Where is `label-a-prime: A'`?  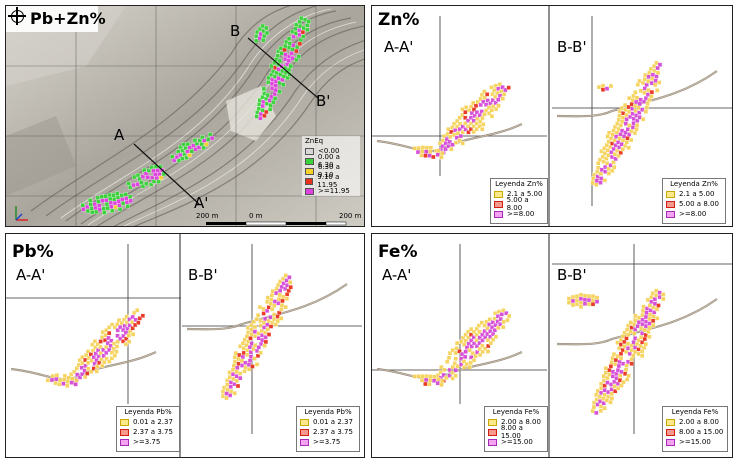
label-a-prime: A' is located at coordinates (201, 203).